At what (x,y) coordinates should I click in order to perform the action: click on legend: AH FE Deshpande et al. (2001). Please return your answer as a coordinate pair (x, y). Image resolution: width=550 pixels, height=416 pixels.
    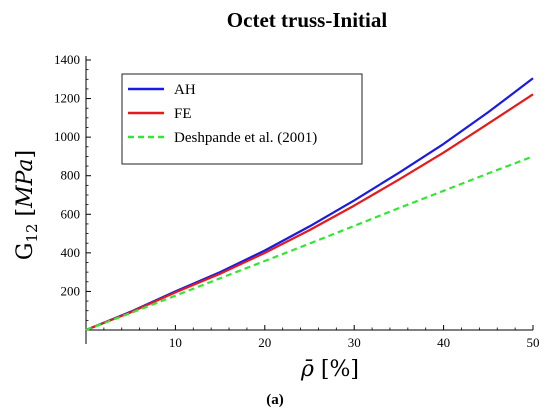
    Looking at the image, I should click on (242, 119).